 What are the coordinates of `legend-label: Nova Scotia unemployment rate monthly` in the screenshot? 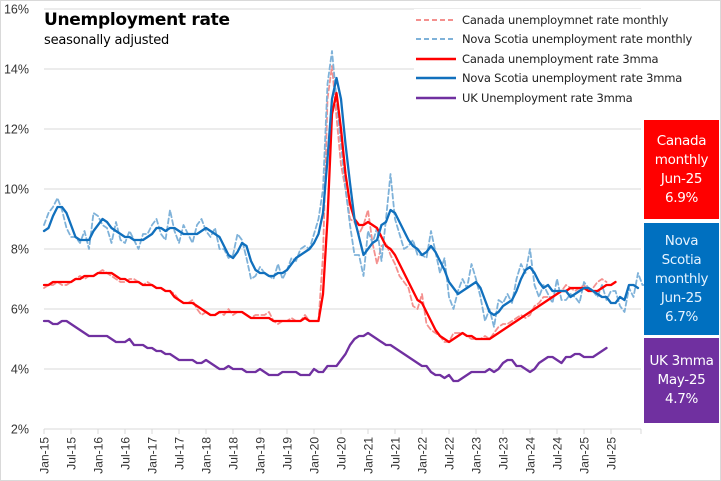 It's located at (577, 39).